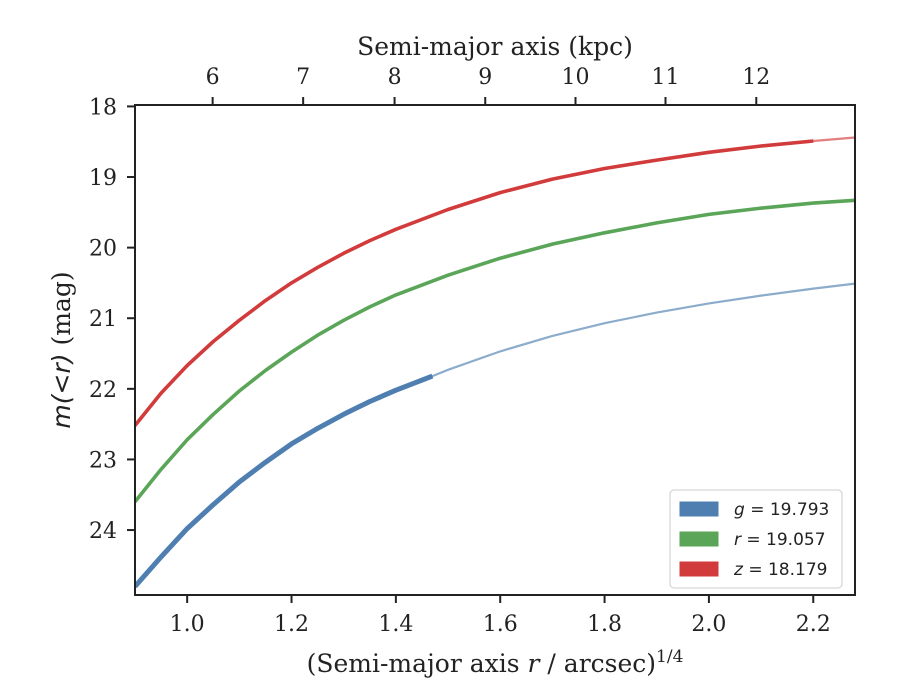 The width and height of the screenshot is (900, 700). I want to click on y-tick-label: 22, so click(103, 390).